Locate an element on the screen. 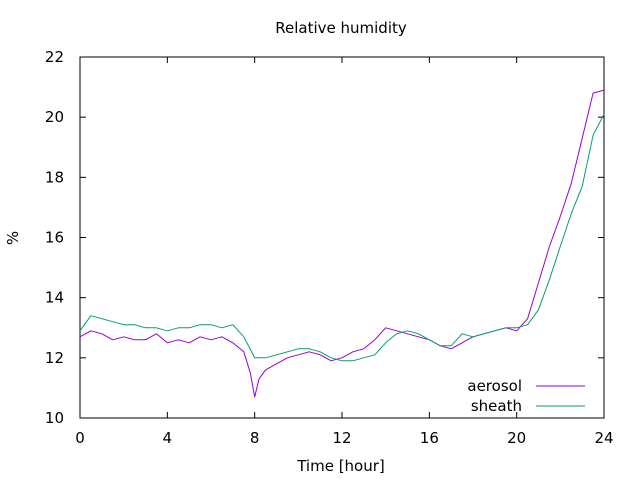 This screenshot has height=480, width=640. x-axis-title: Time [hour] is located at coordinates (340, 466).